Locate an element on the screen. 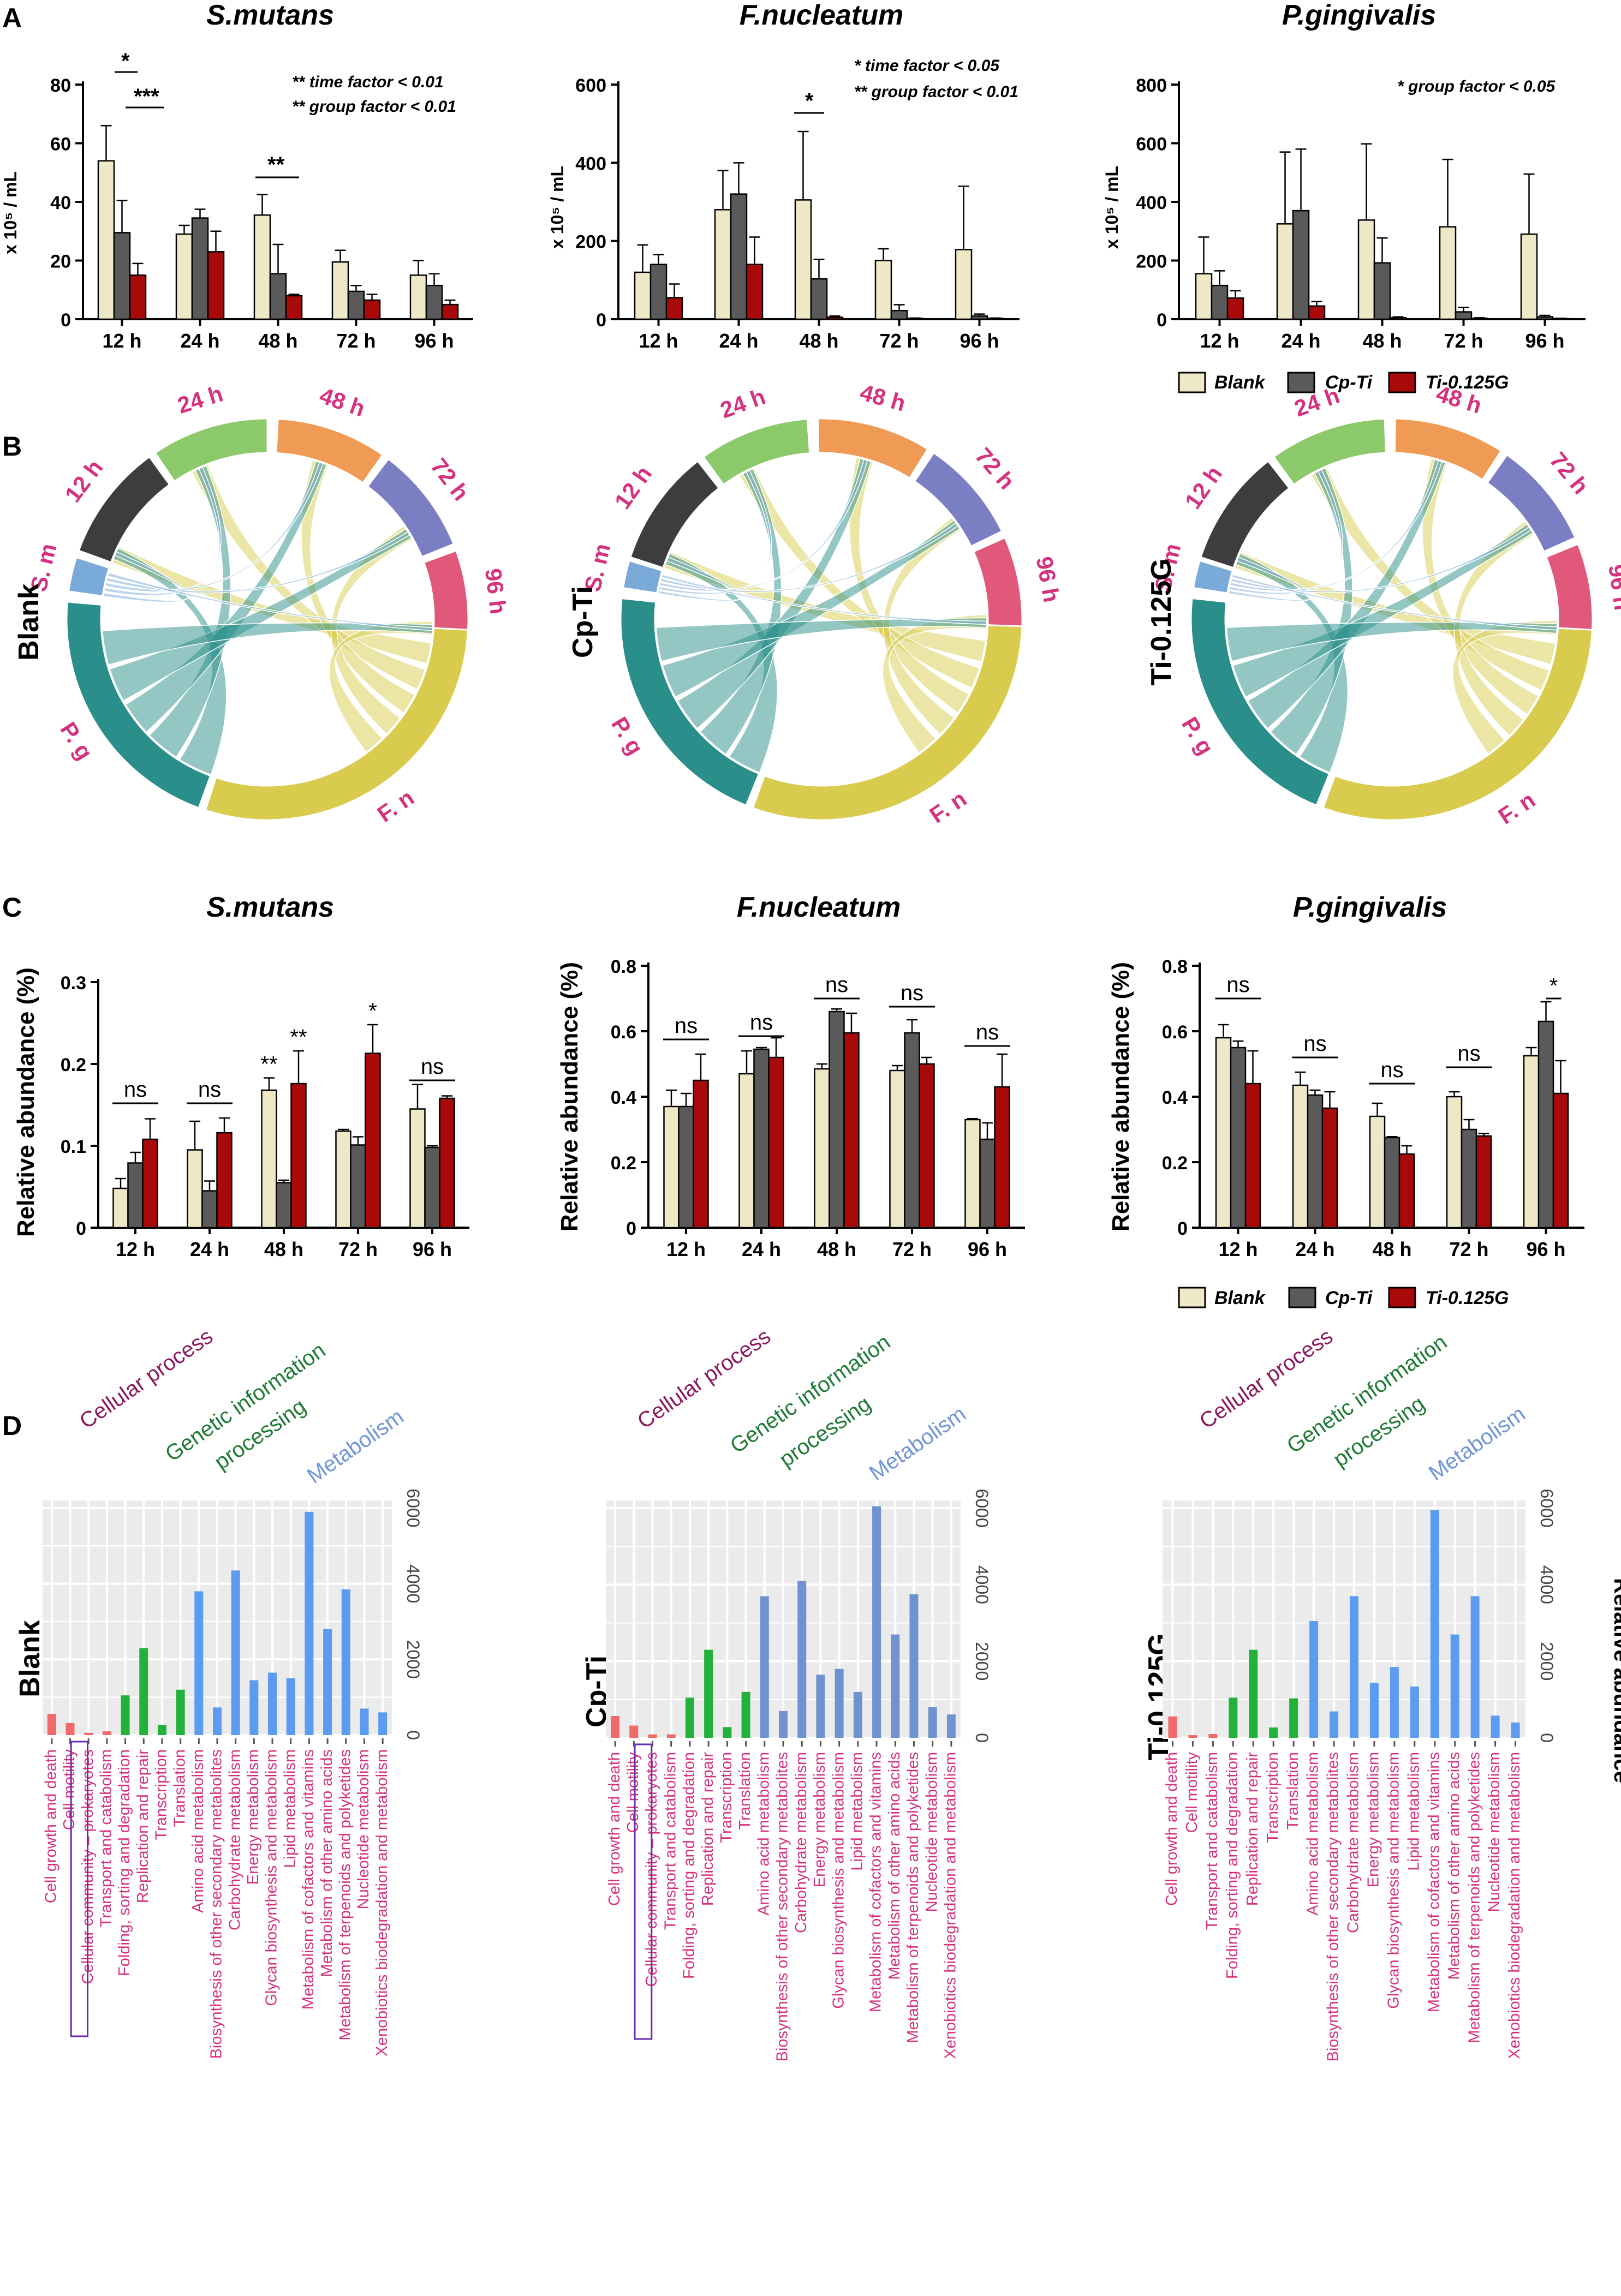 This screenshot has height=2296, width=1621. a2-xtick-label: 24 h is located at coordinates (738, 341).